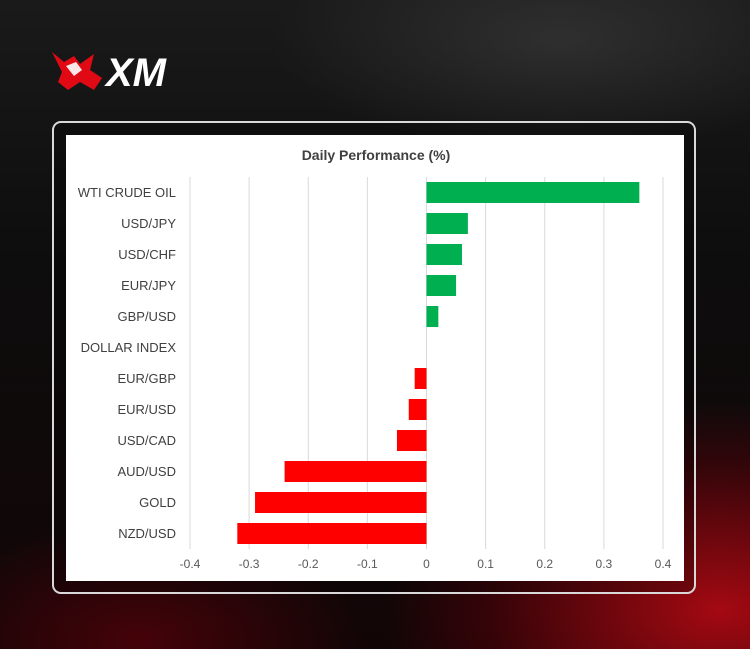  What do you see at coordinates (332, 533) in the screenshot?
I see `bar-nzd-usd` at bounding box center [332, 533].